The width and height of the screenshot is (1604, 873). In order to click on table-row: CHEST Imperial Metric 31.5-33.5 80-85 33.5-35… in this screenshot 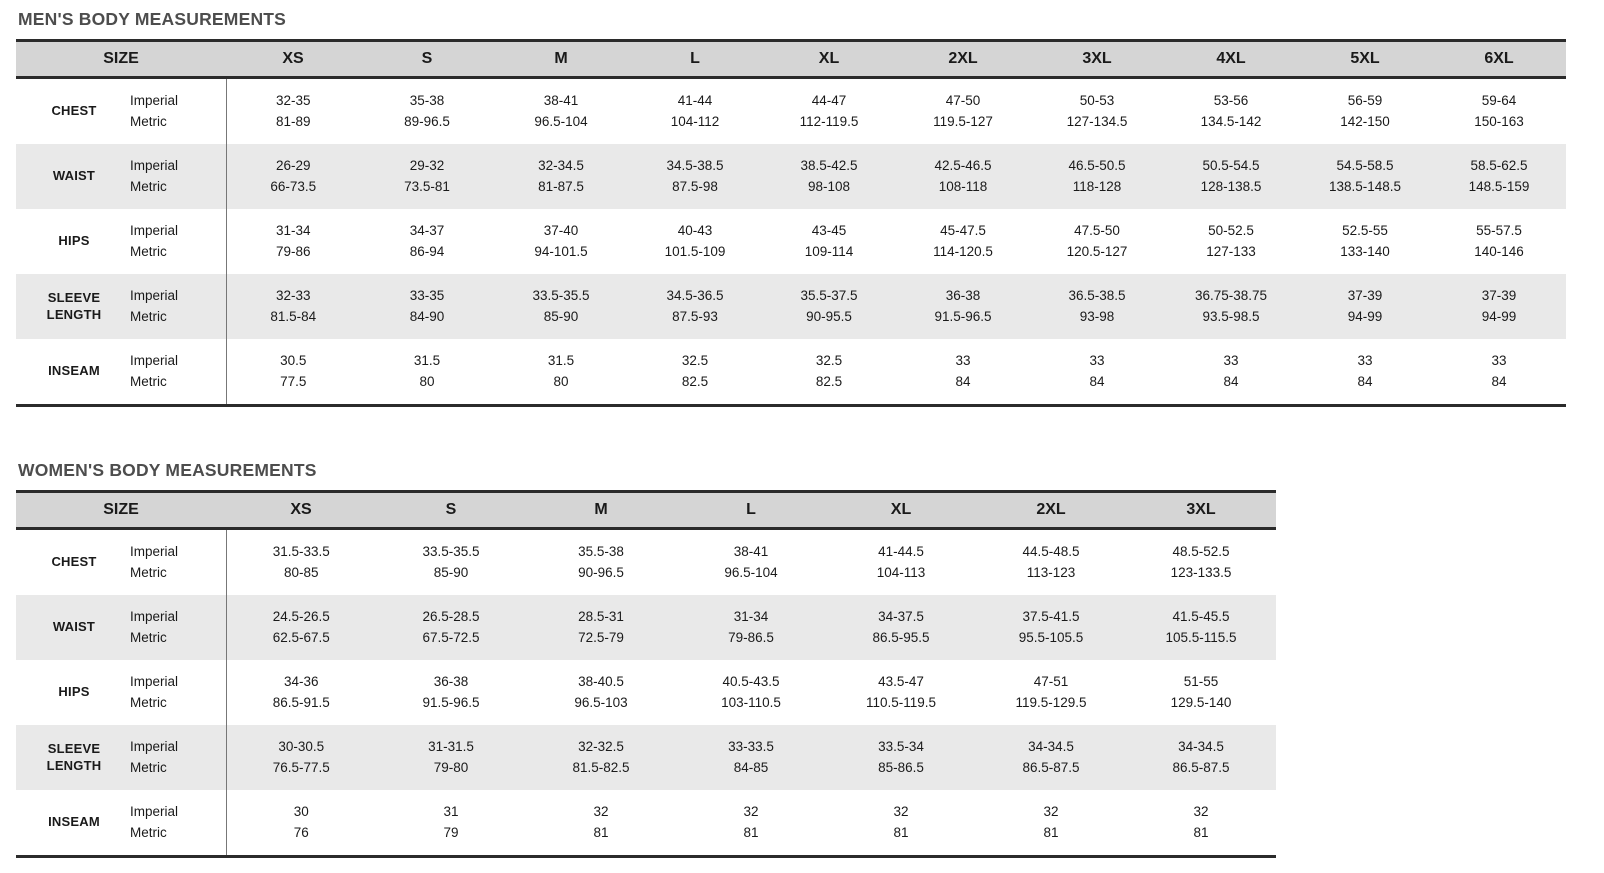, I will do `click(646, 562)`.